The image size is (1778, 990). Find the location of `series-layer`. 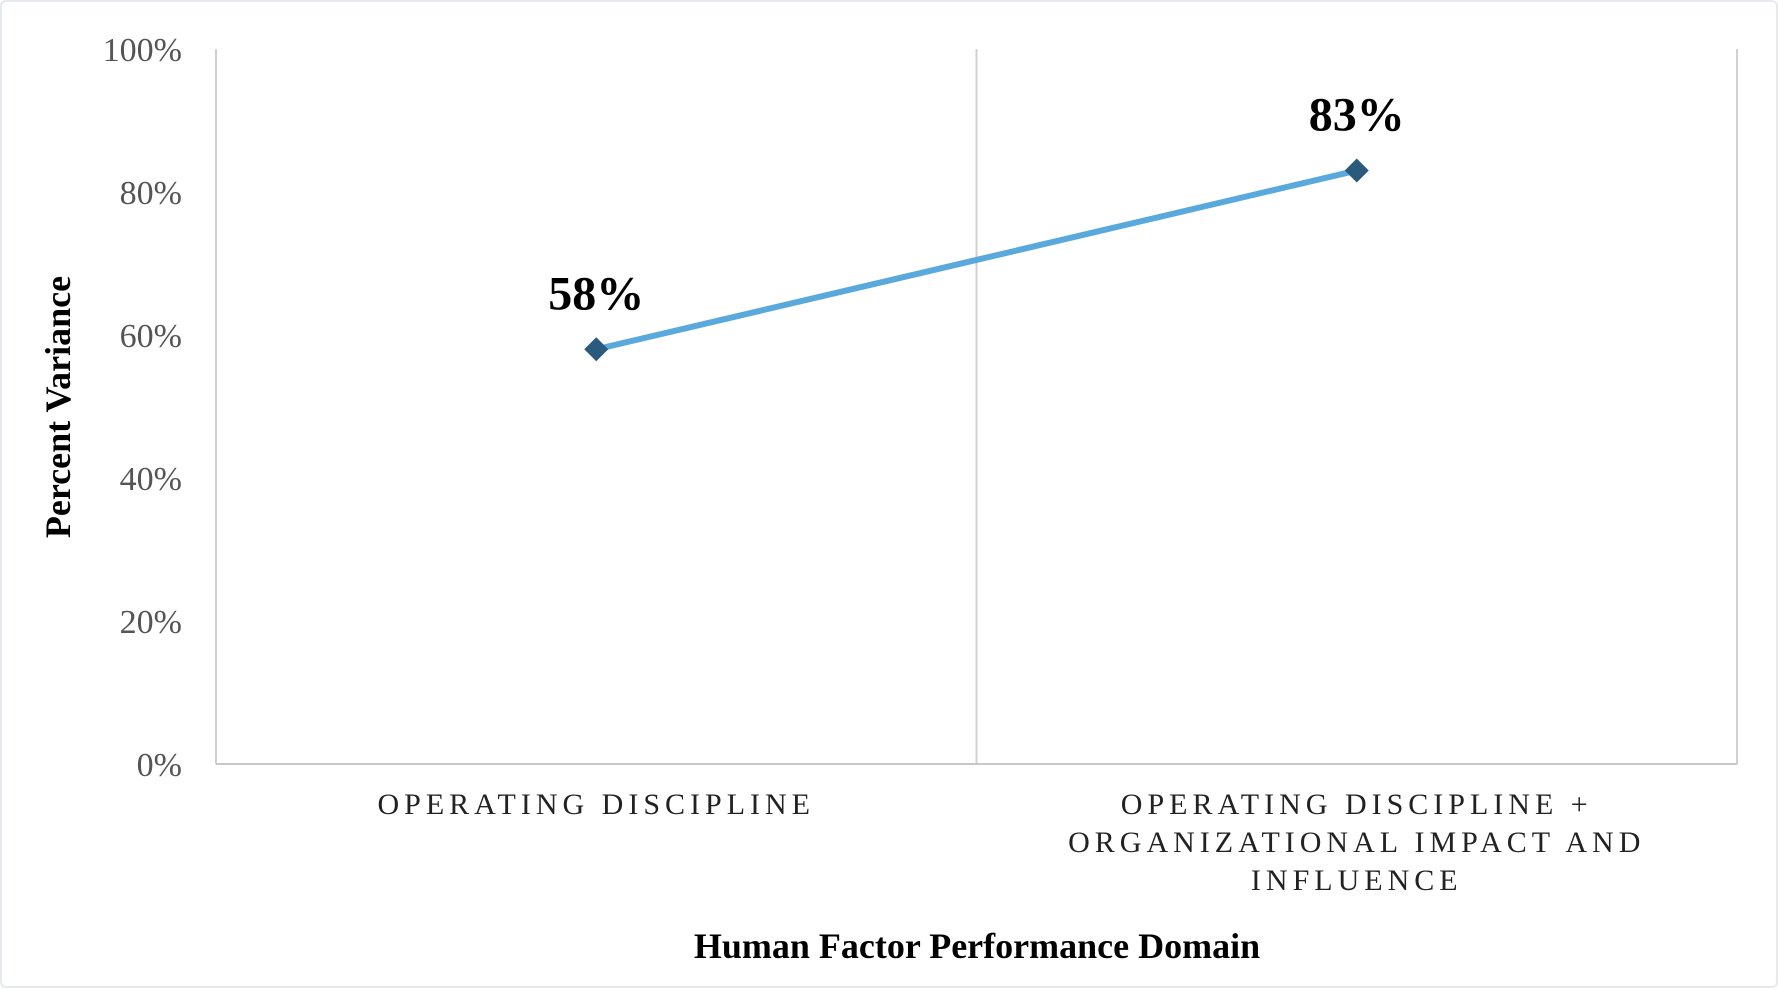

series-layer is located at coordinates (976, 260).